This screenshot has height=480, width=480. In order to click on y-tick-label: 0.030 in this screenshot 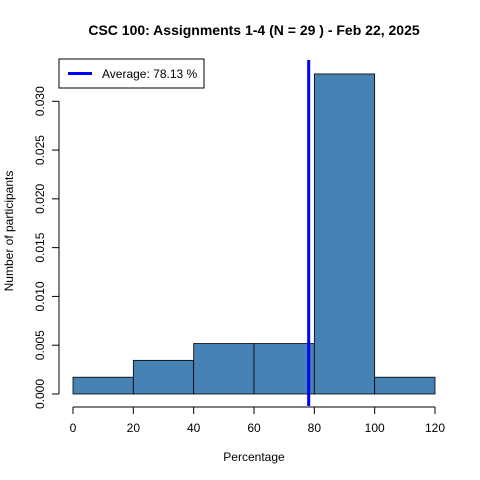, I will do `click(40, 101)`.